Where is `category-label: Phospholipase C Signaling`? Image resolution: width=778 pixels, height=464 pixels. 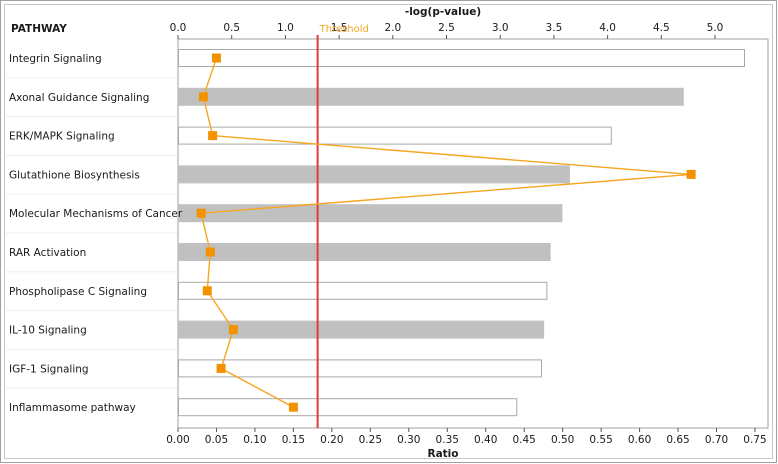 category-label: Phospholipase C Signaling is located at coordinates (78, 292).